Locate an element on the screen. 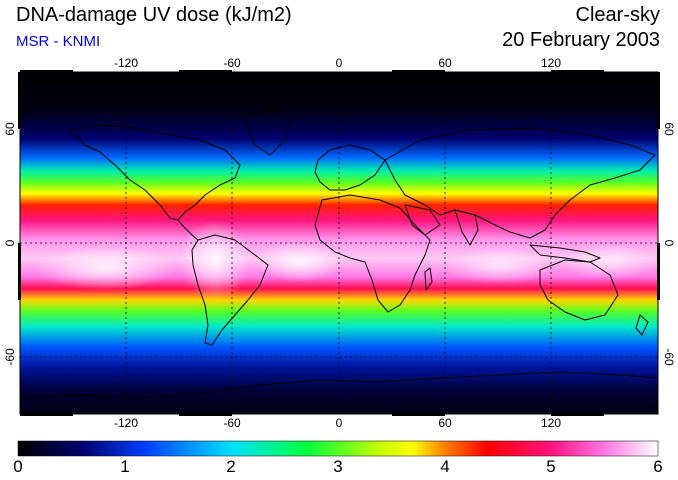 The width and height of the screenshot is (678, 480). sky-condition-label: Clear-sky is located at coordinates (617, 15).